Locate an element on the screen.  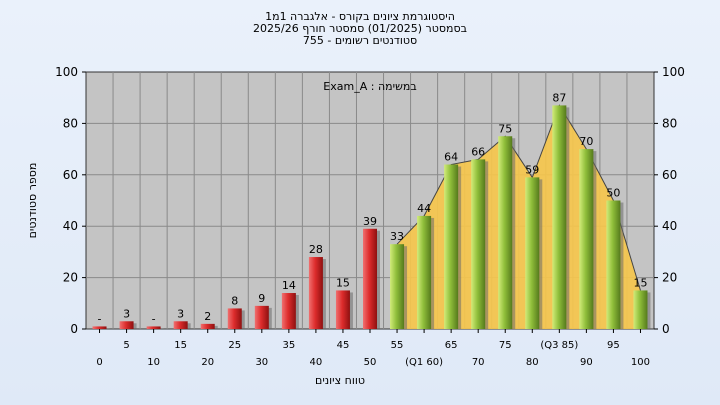
bar-value-label: 9 is located at coordinates (261, 298).